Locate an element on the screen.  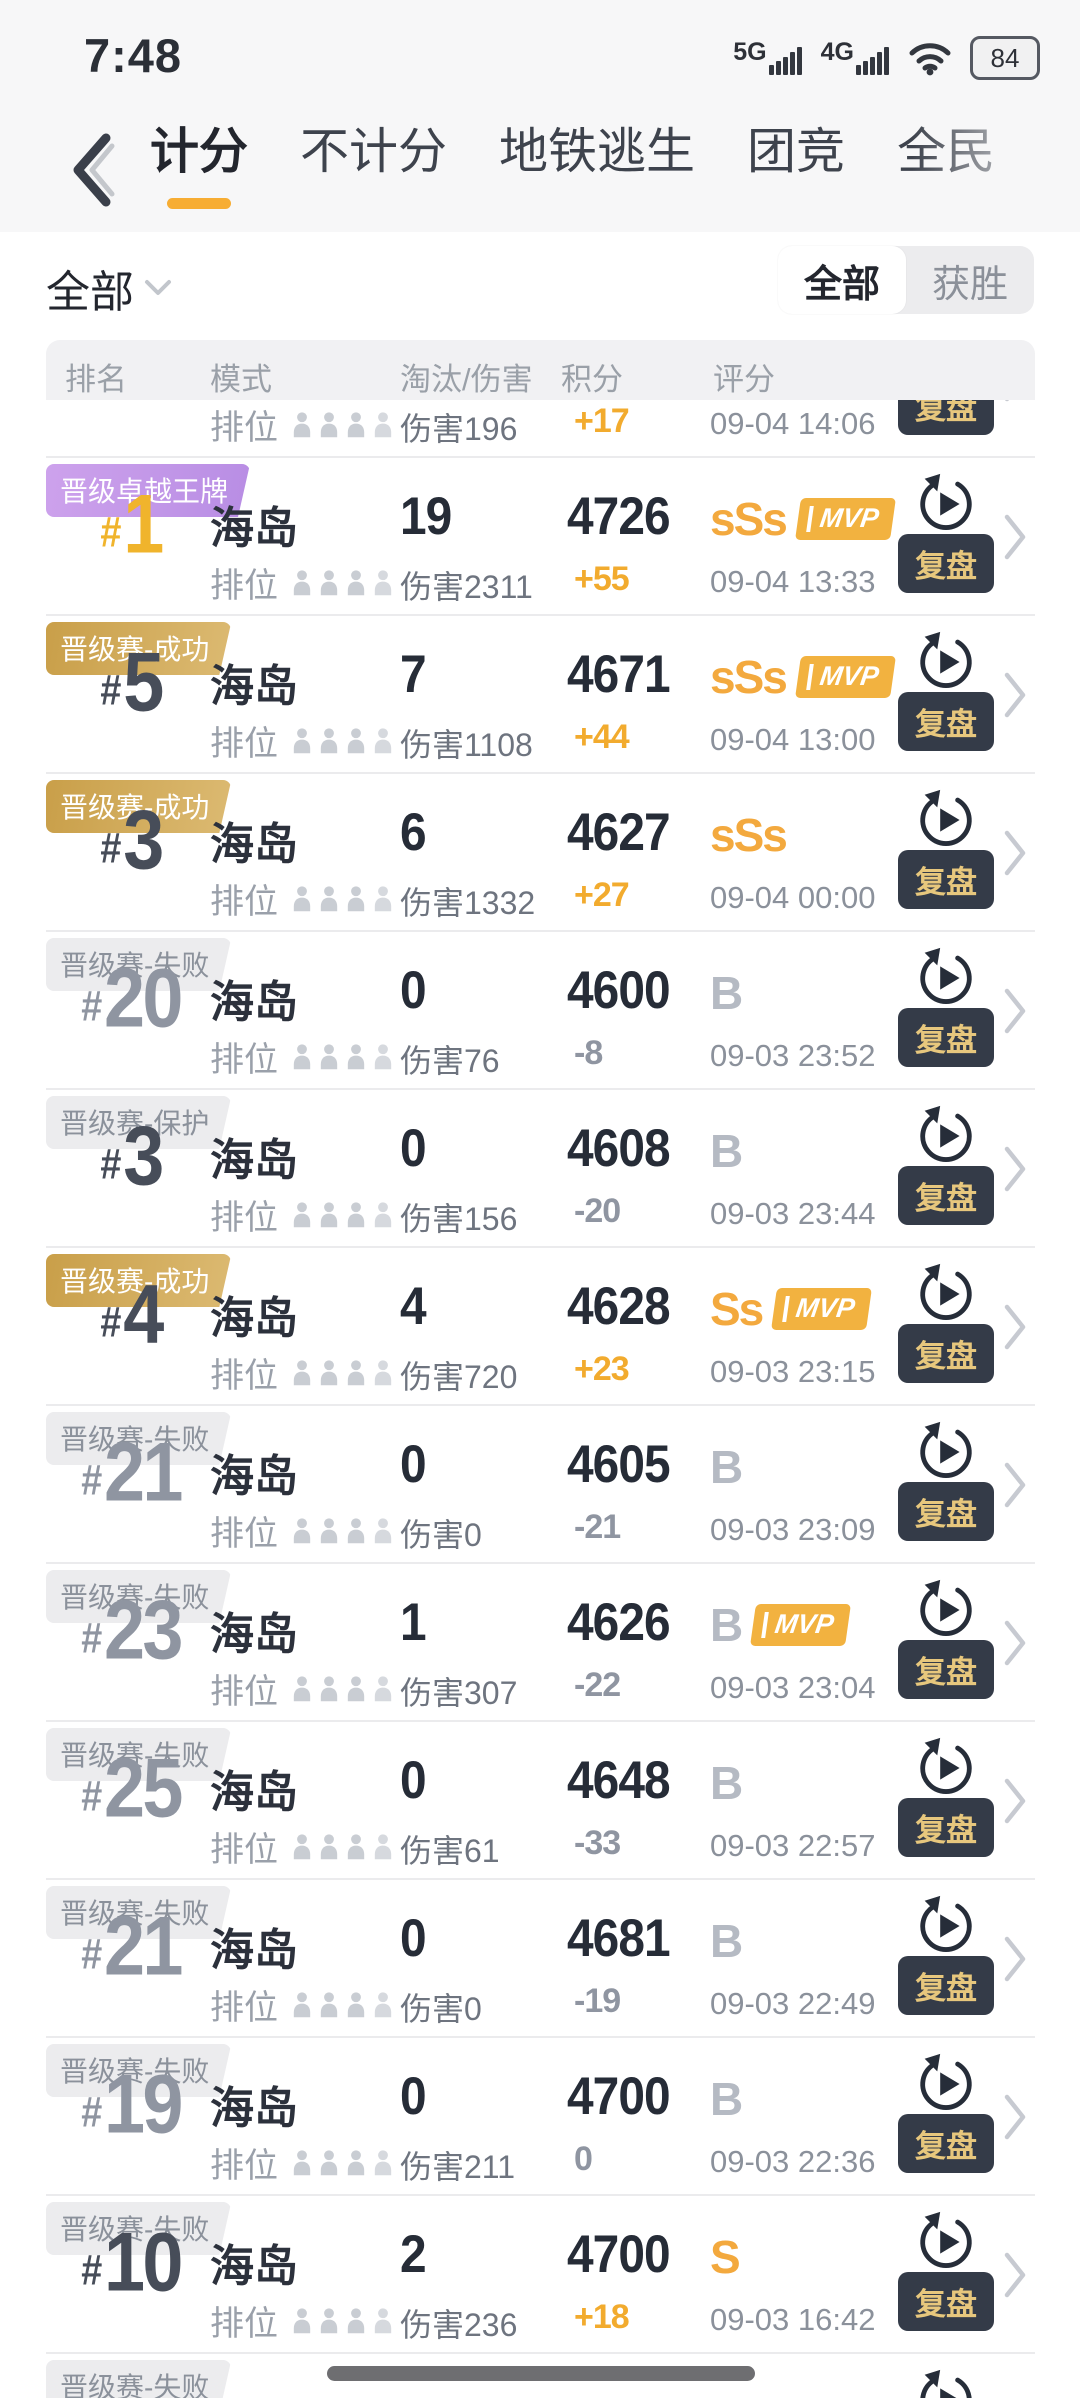
replay-label: 复盘 is located at coordinates (946, 2143).